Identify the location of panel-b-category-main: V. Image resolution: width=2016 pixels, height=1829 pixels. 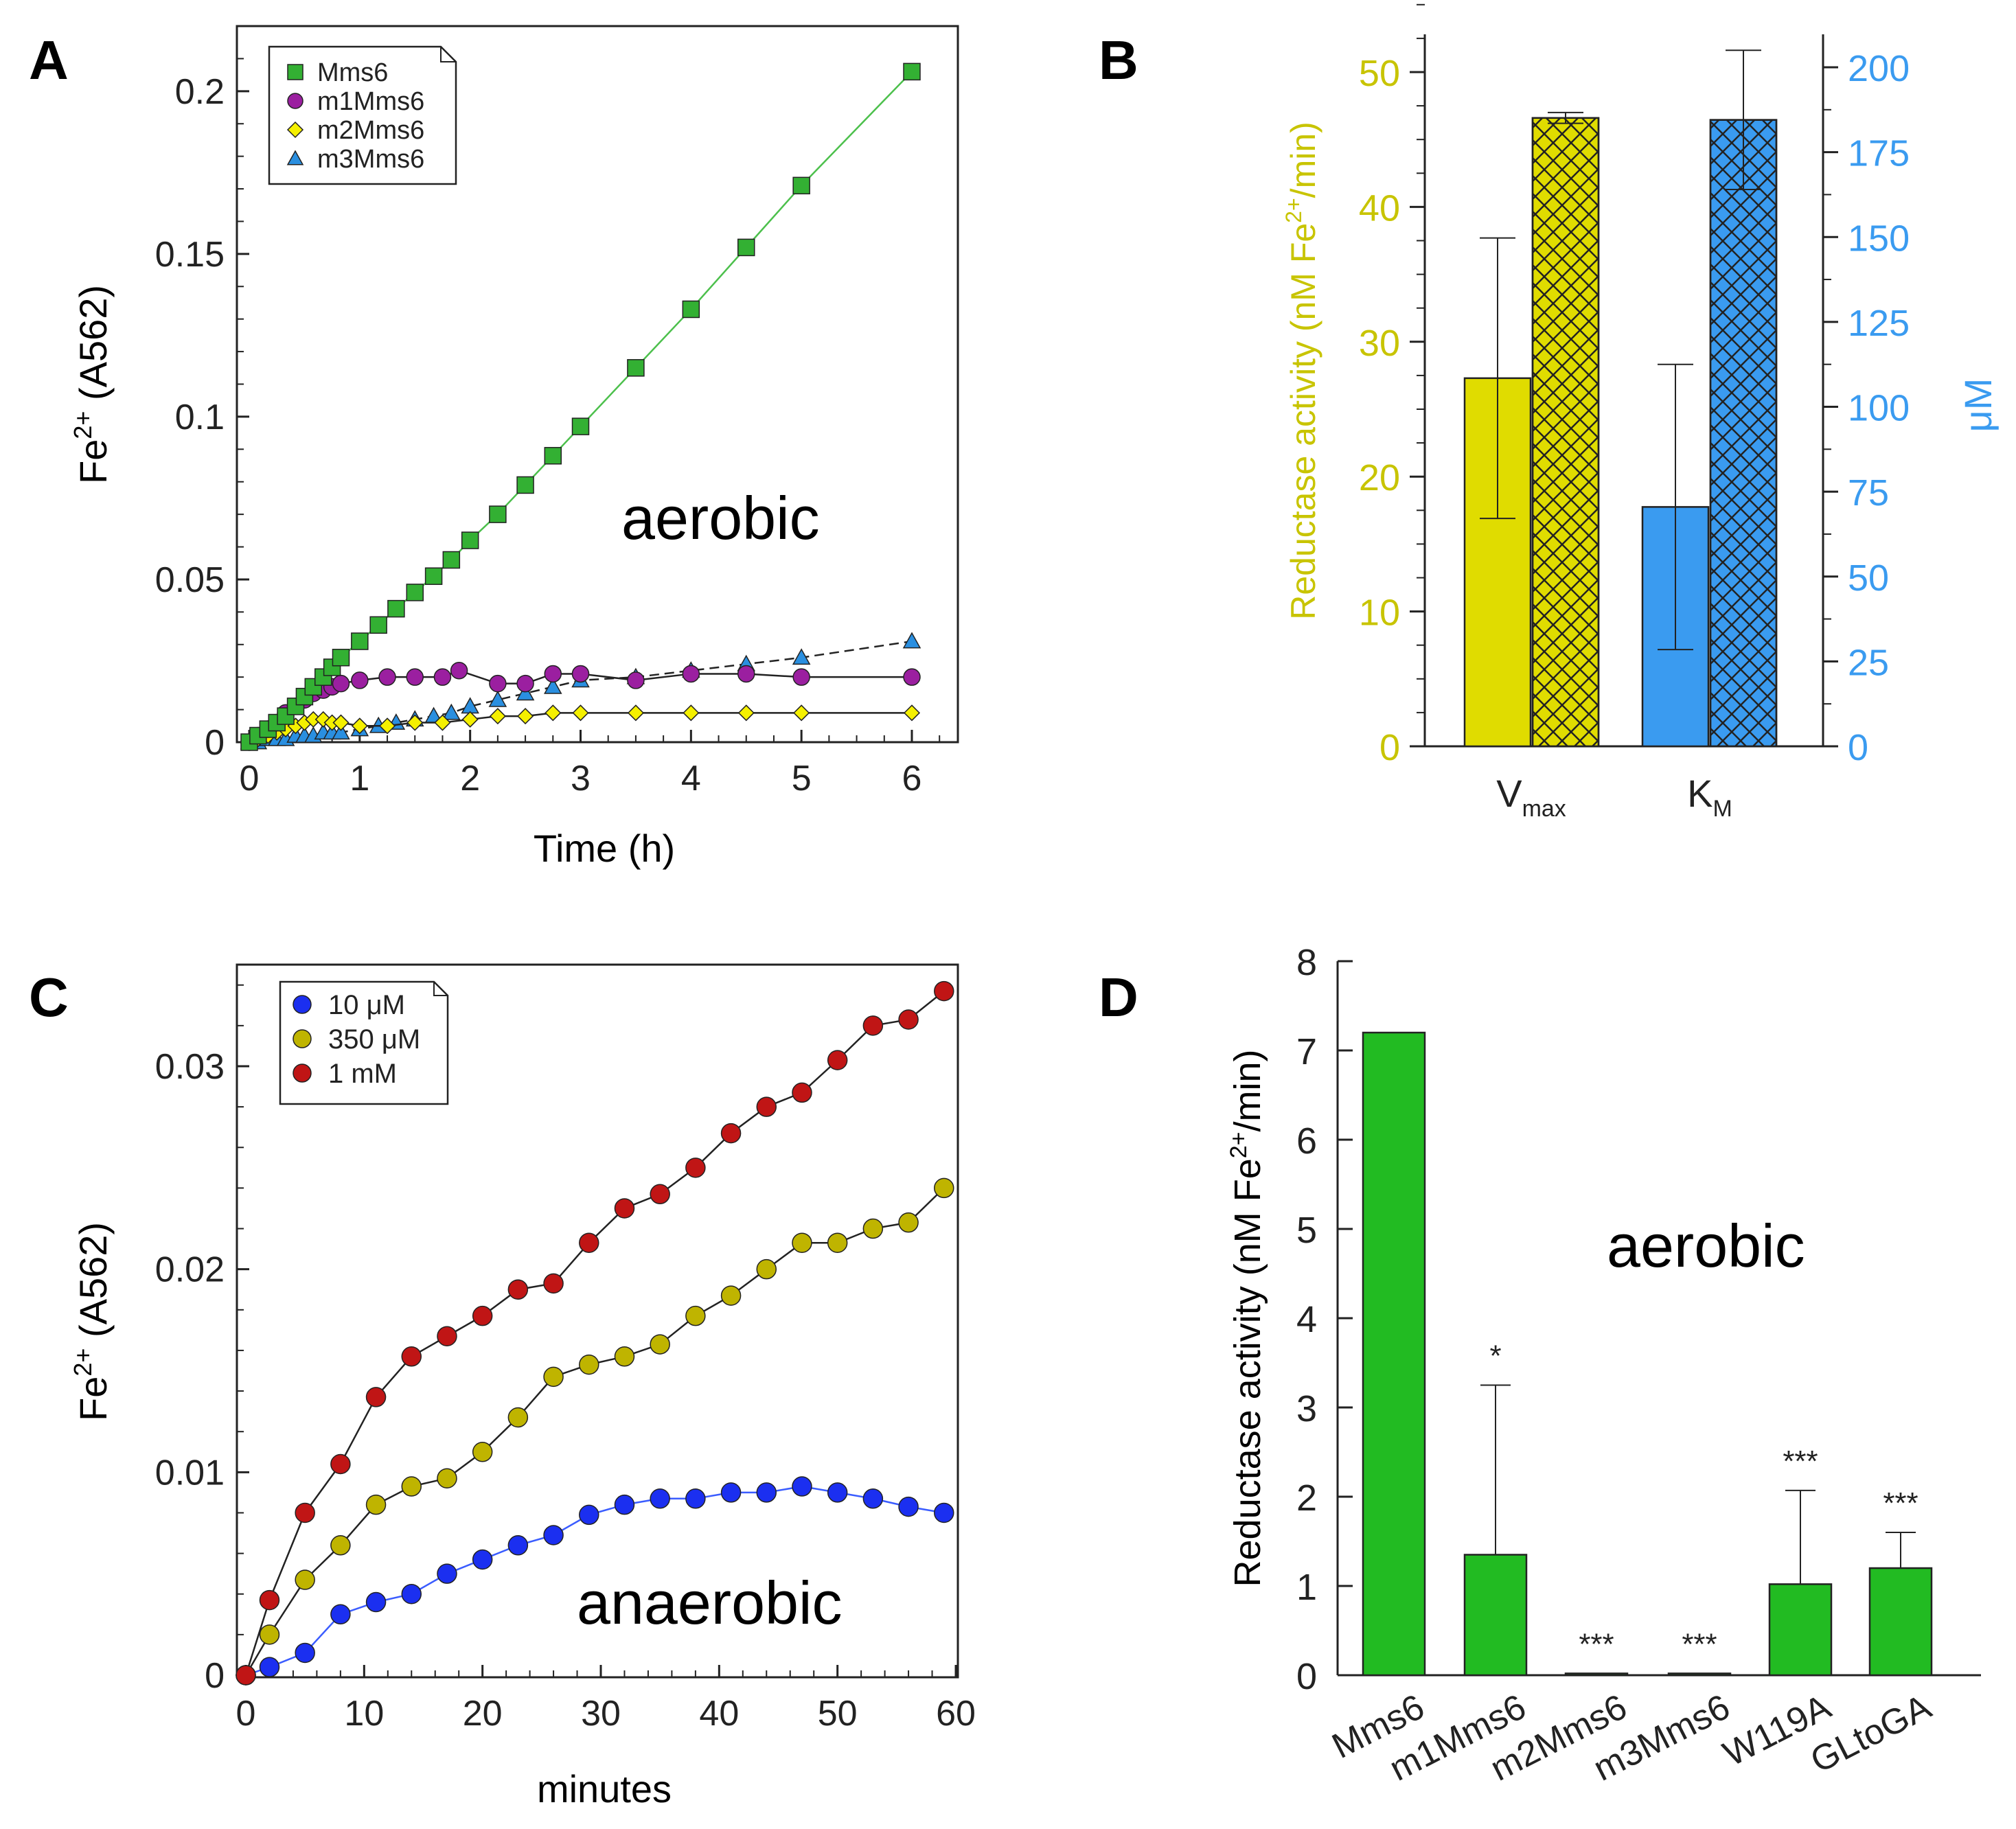
(1509, 794).